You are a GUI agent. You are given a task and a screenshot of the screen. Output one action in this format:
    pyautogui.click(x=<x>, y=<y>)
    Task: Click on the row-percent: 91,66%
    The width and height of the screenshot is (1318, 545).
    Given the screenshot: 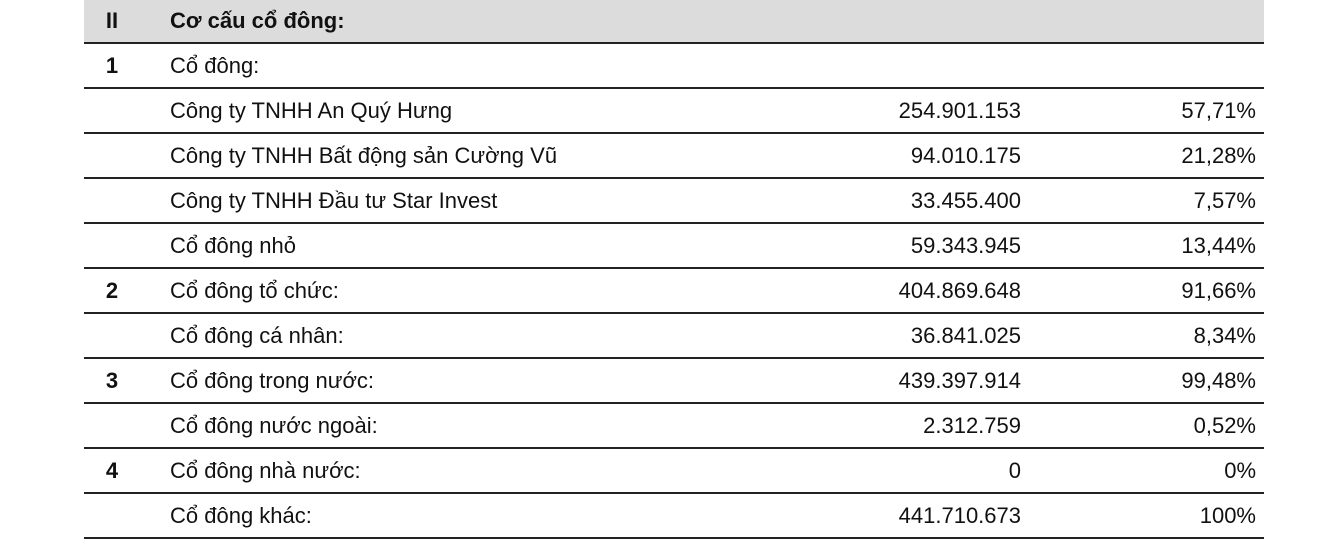 What is the action you would take?
    pyautogui.click(x=1218, y=290)
    